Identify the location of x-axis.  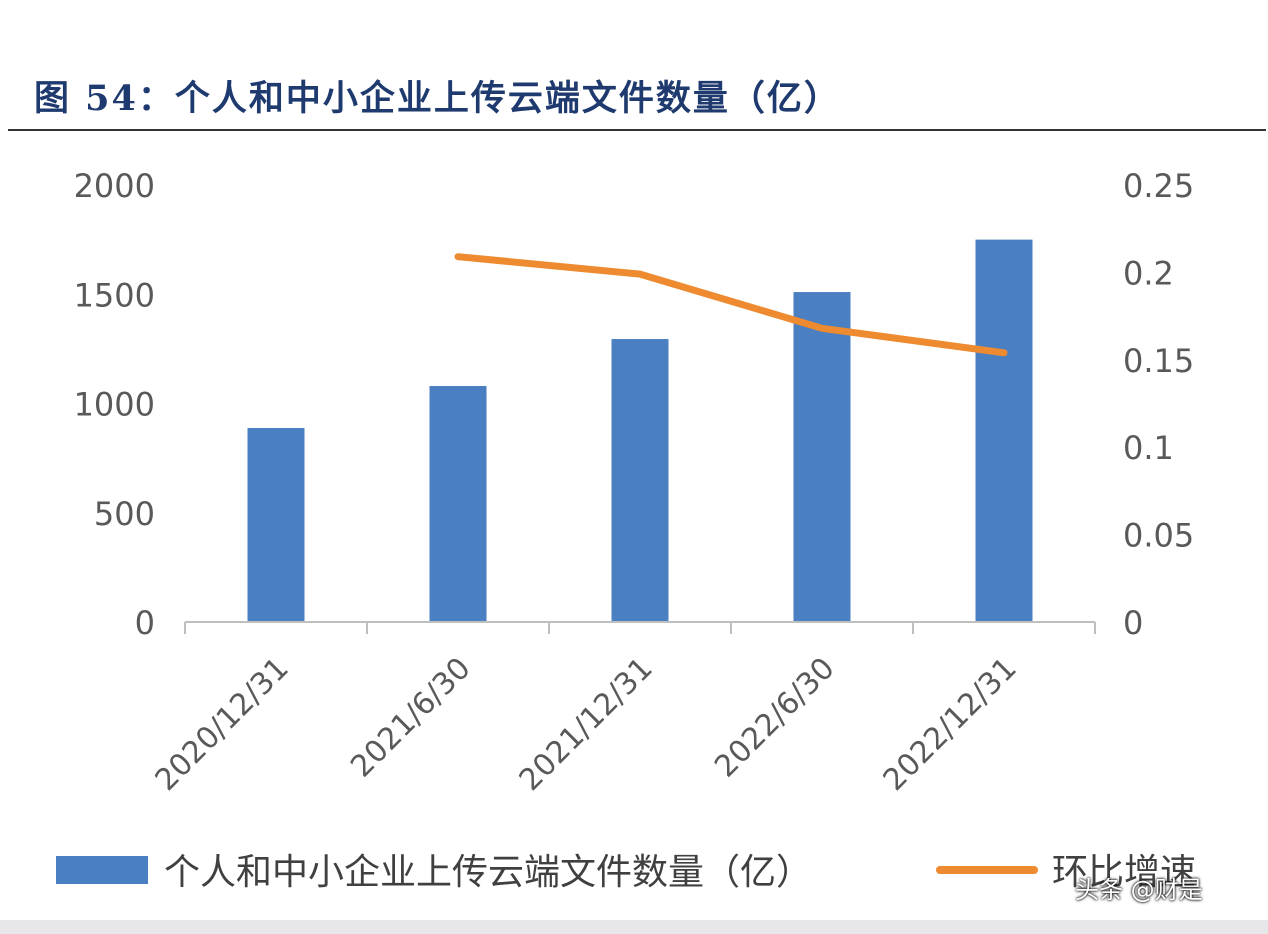
(640, 627).